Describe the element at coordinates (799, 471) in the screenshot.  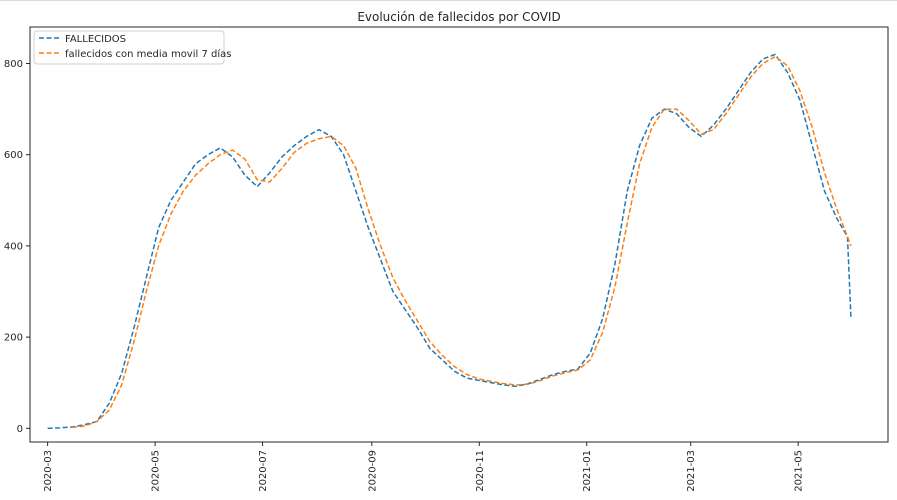
I see `x-tick-label: 2021-05` at that location.